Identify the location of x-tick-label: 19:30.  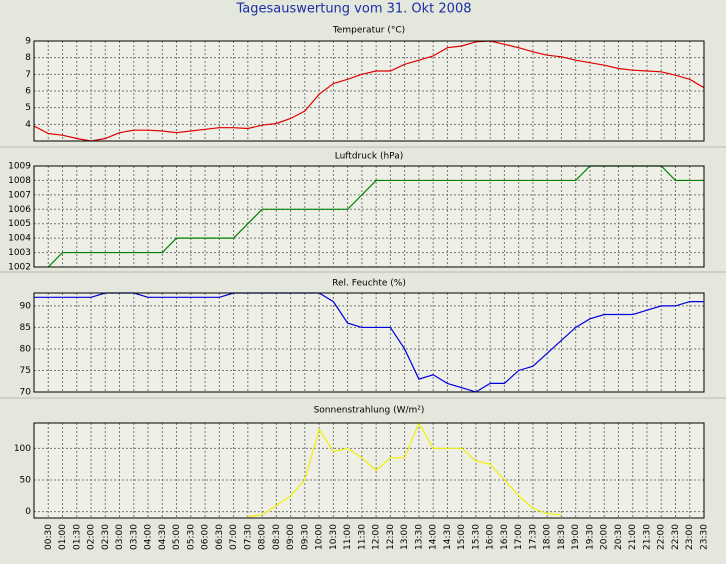
(590, 537).